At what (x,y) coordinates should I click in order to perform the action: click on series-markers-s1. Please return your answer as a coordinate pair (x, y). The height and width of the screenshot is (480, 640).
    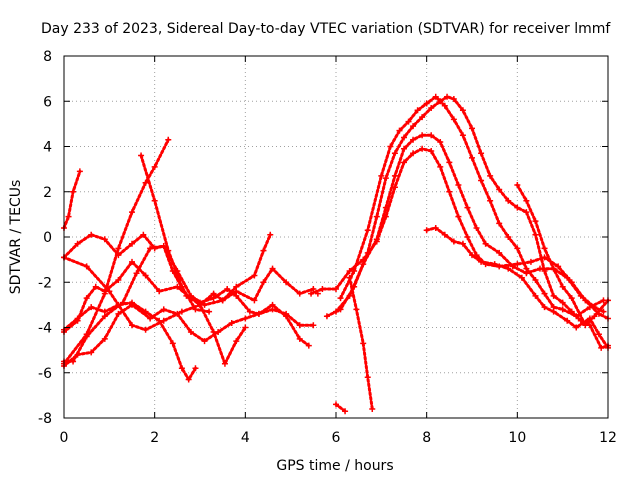
    Looking at the image, I should click on (72, 199).